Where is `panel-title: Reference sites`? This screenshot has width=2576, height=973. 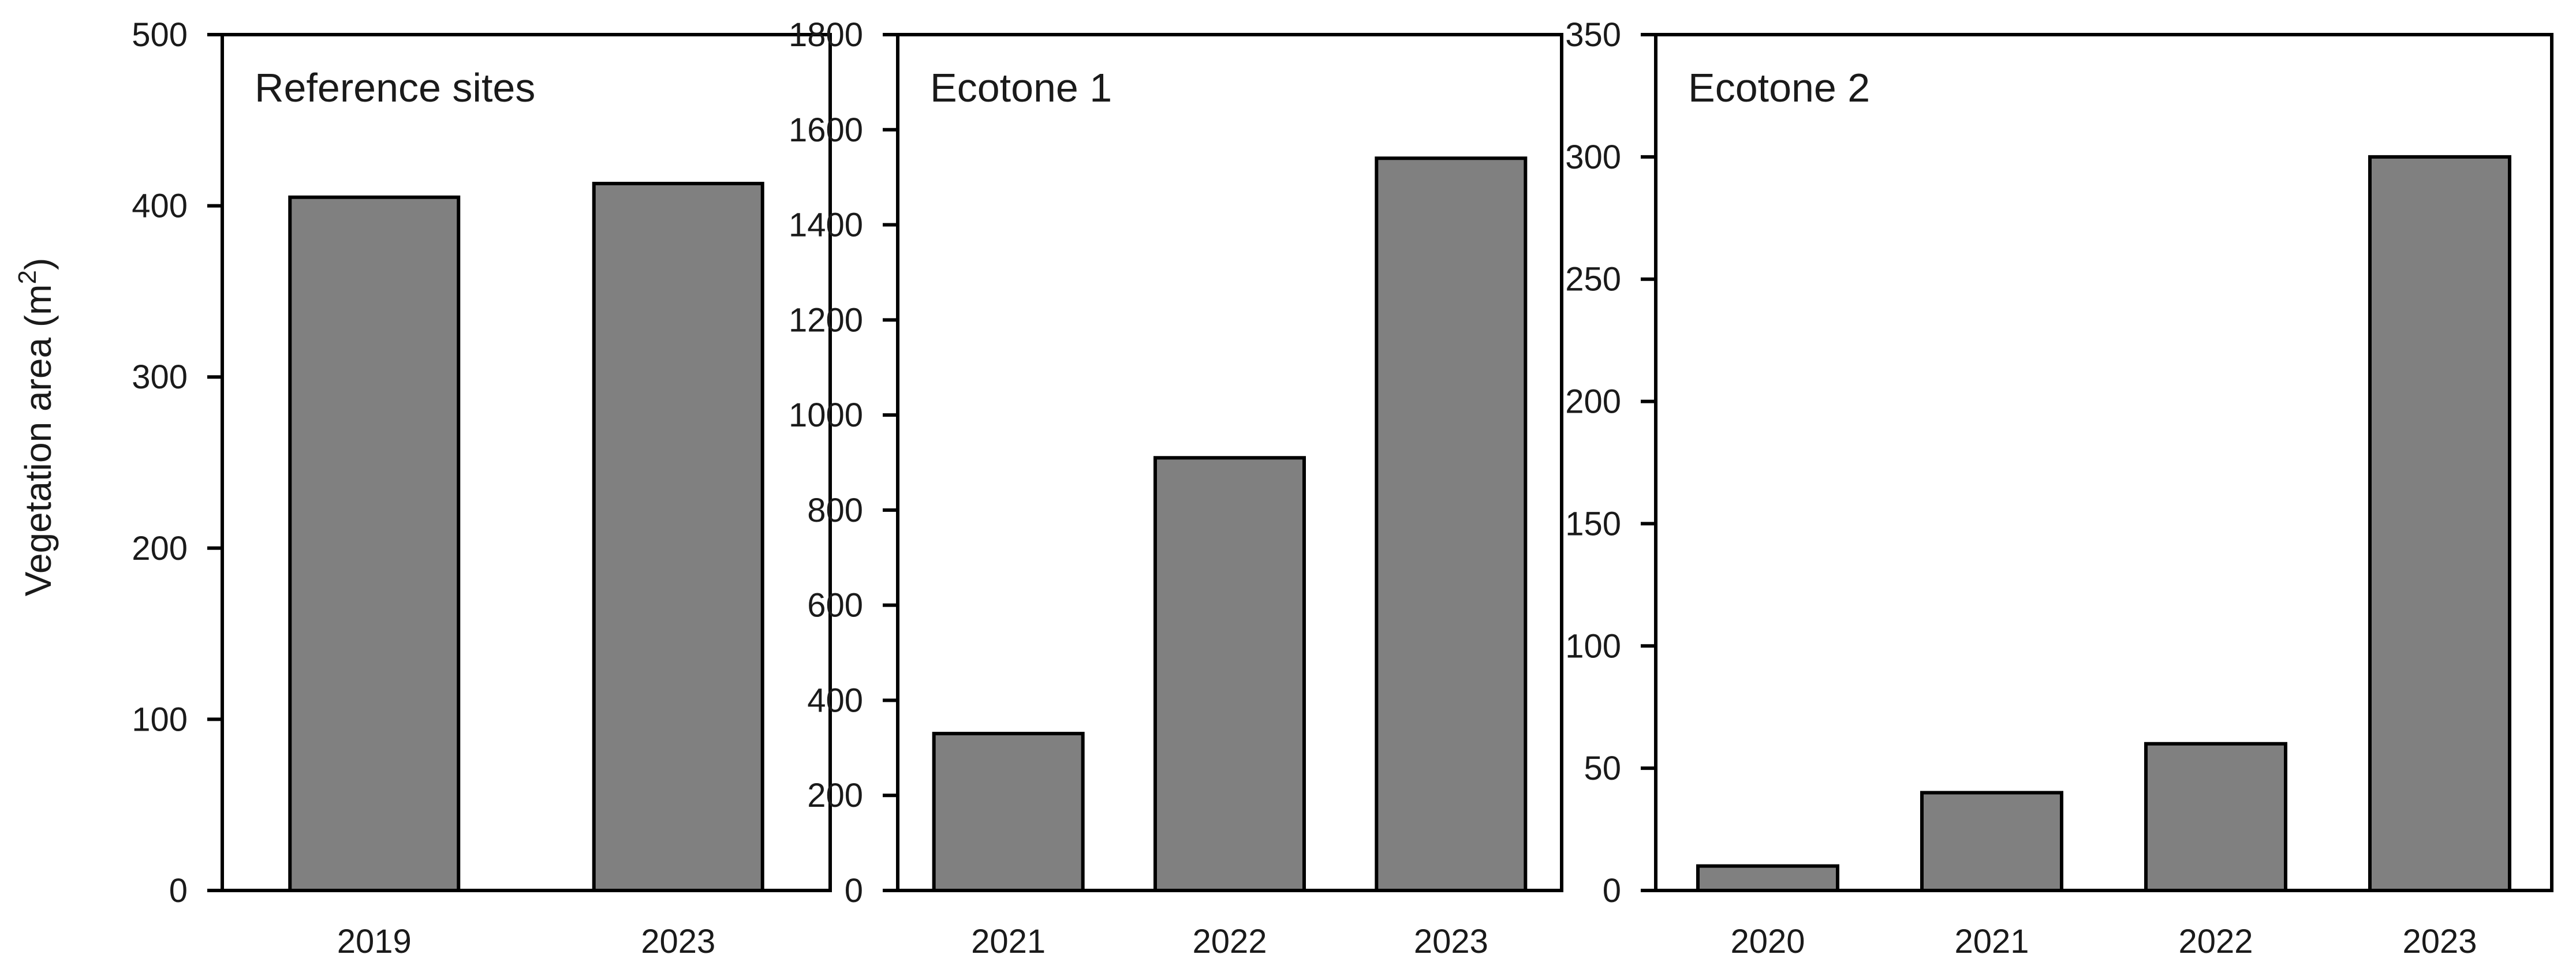 panel-title: Reference sites is located at coordinates (395, 87).